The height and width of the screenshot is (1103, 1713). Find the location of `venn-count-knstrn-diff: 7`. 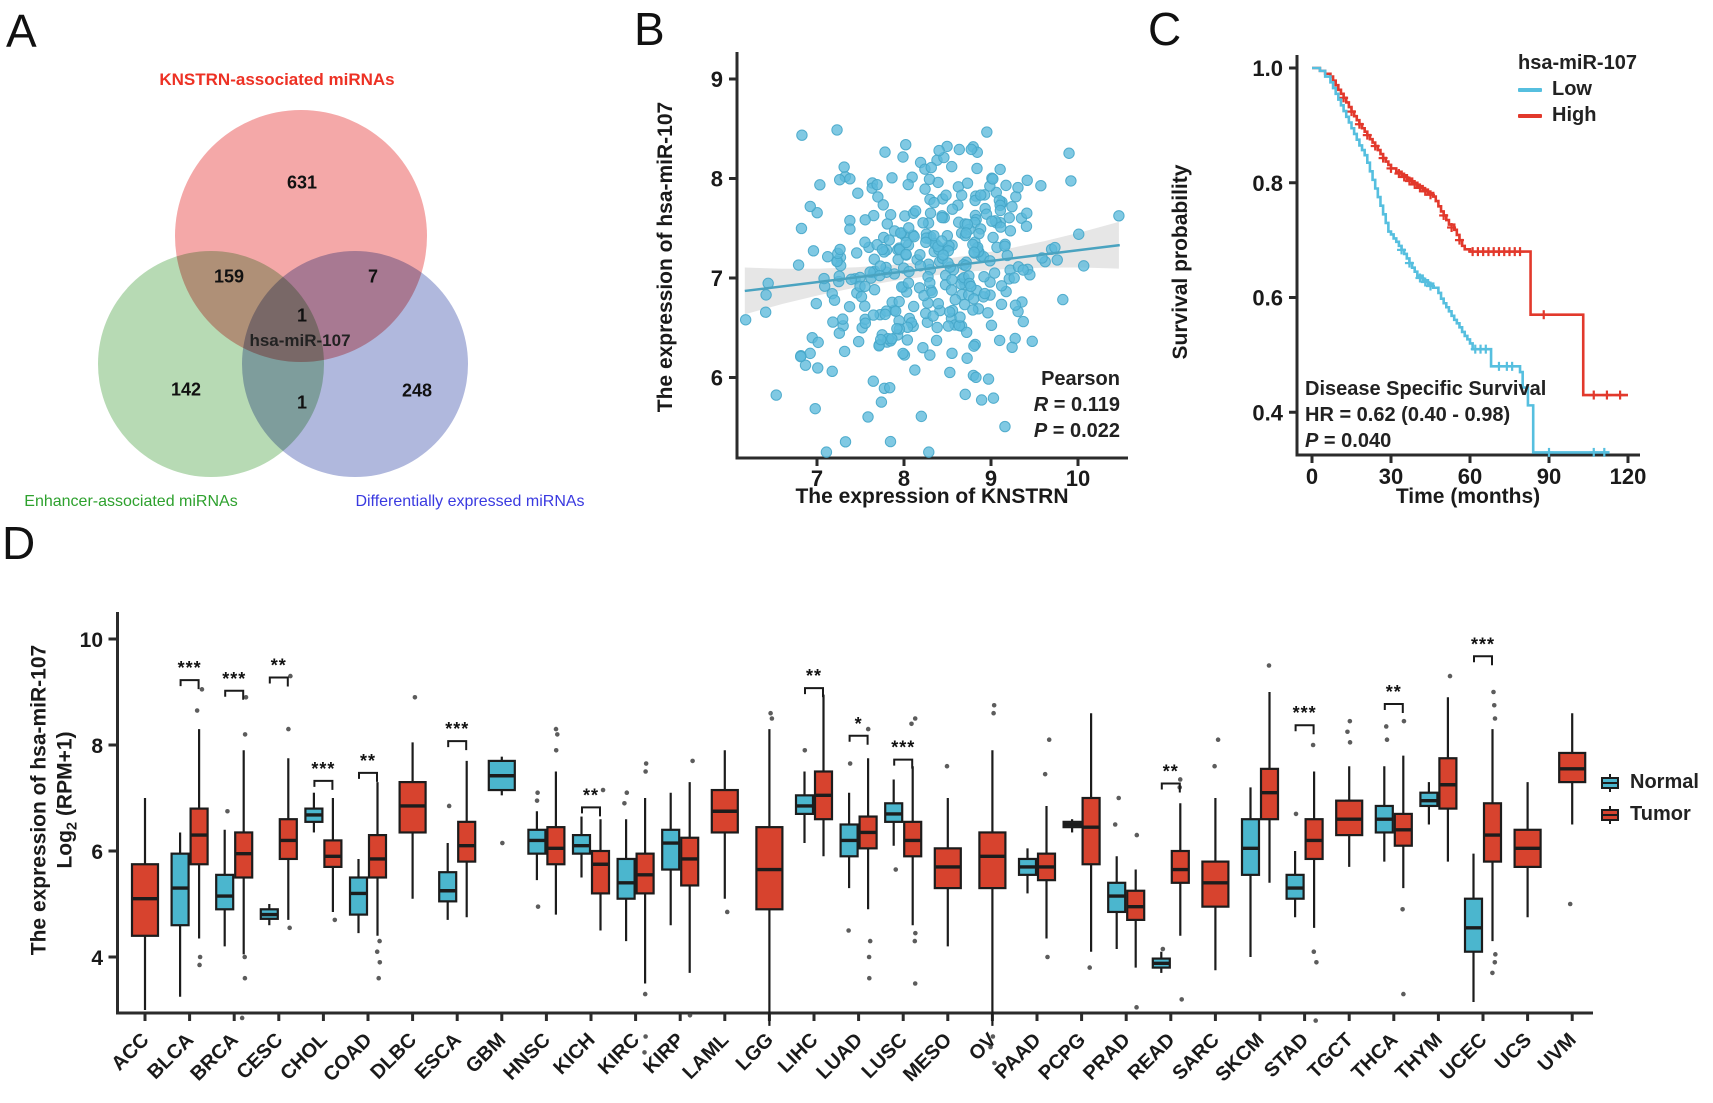

venn-count-knstrn-diff: 7 is located at coordinates (373, 276).